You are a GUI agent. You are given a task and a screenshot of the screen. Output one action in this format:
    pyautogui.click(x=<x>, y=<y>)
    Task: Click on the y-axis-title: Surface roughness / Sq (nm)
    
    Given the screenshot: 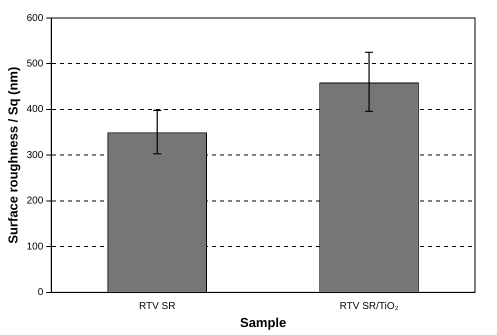 What is the action you would take?
    pyautogui.click(x=12, y=155)
    